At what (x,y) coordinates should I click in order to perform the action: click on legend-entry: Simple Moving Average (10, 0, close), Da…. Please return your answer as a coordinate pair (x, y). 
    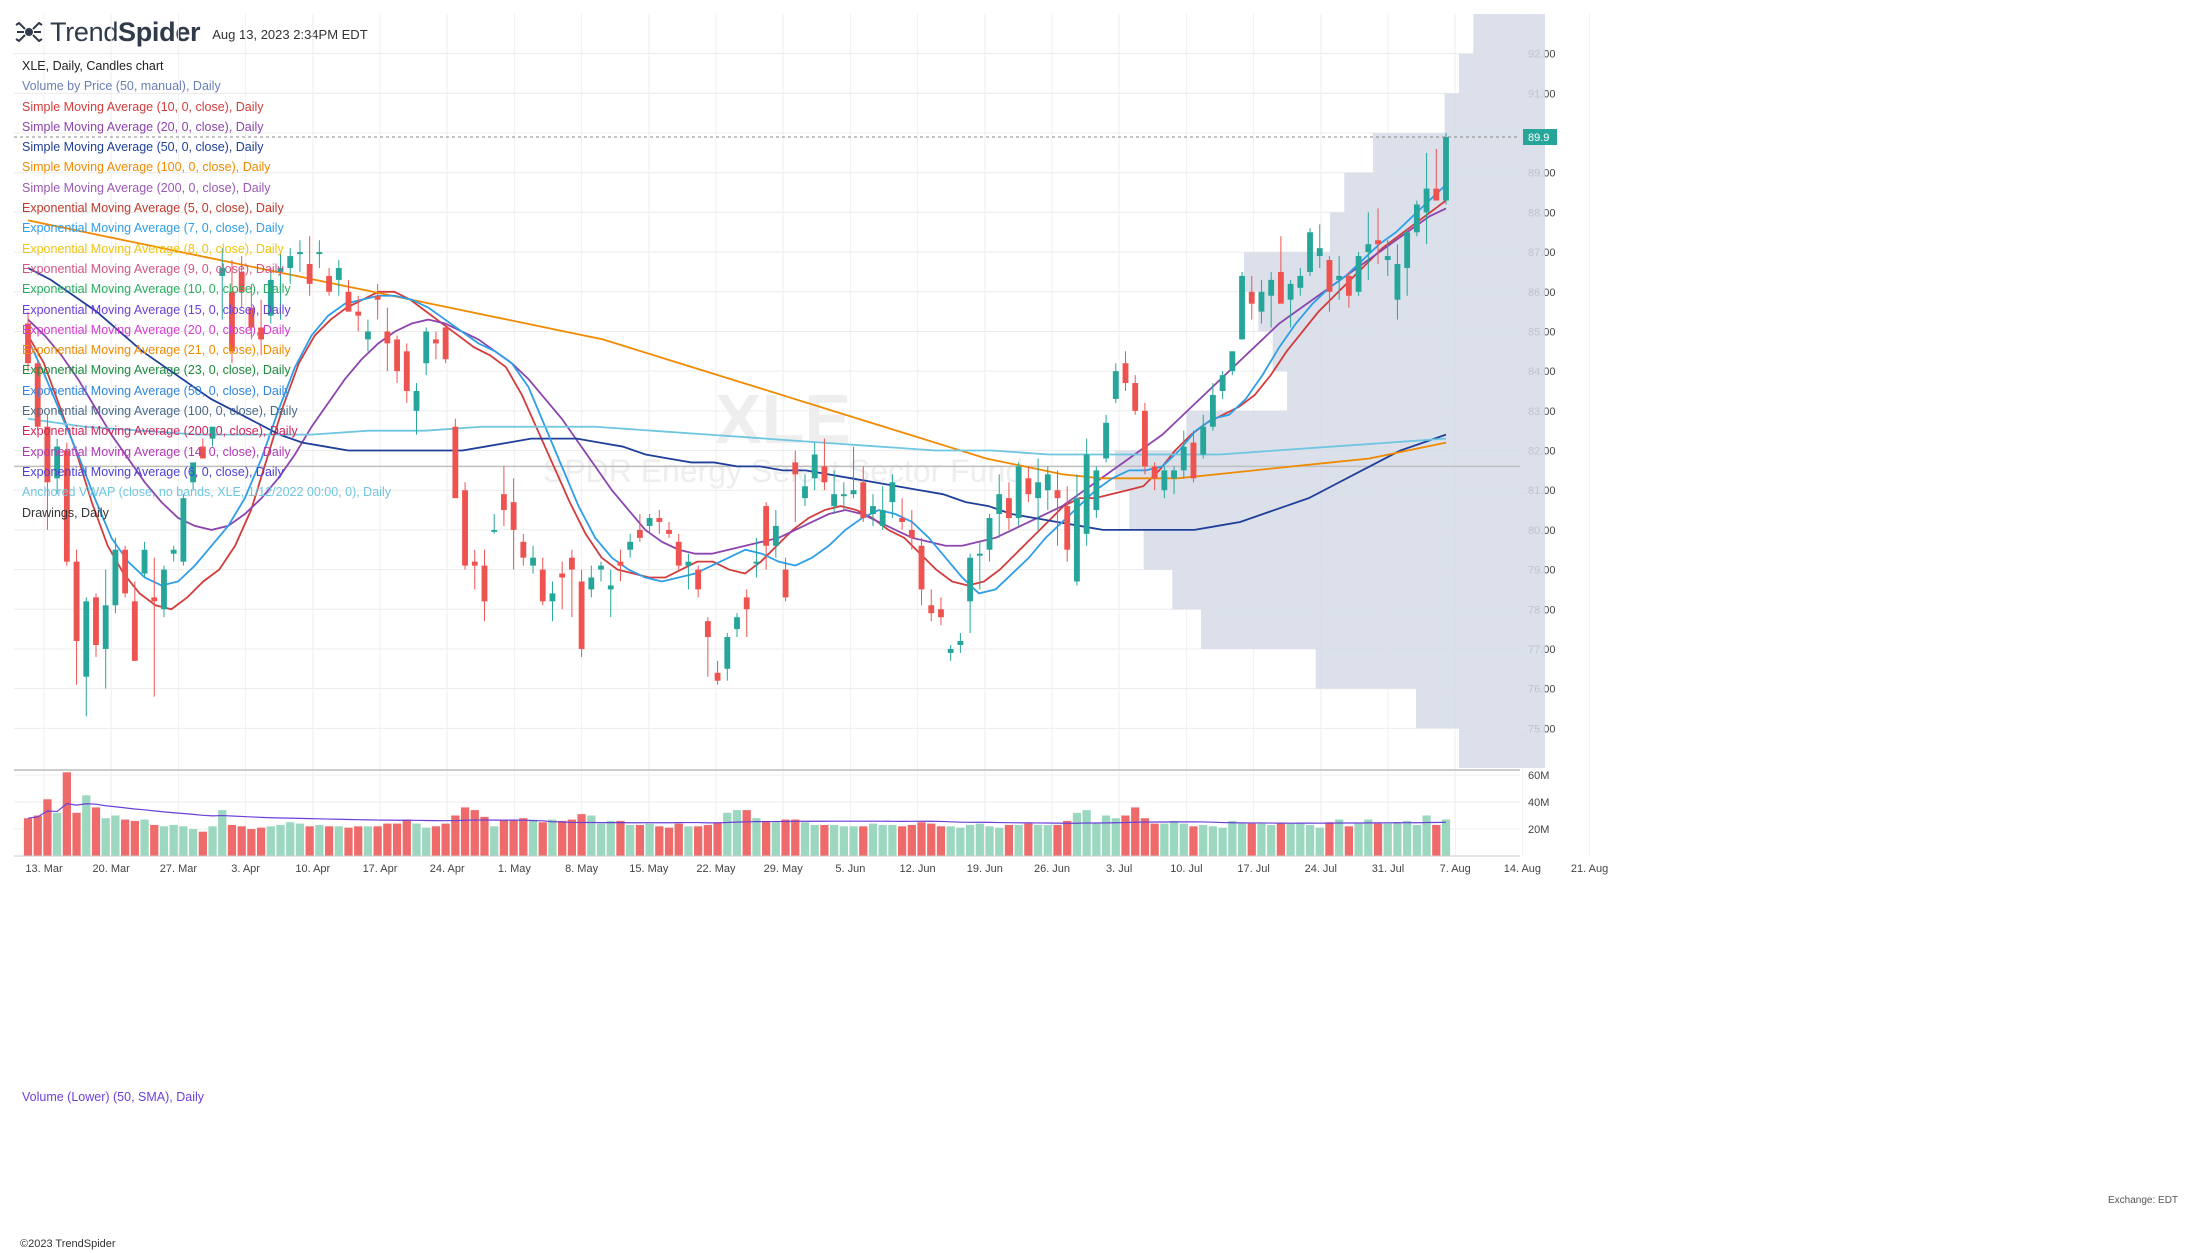
    Looking at the image, I should click on (143, 106).